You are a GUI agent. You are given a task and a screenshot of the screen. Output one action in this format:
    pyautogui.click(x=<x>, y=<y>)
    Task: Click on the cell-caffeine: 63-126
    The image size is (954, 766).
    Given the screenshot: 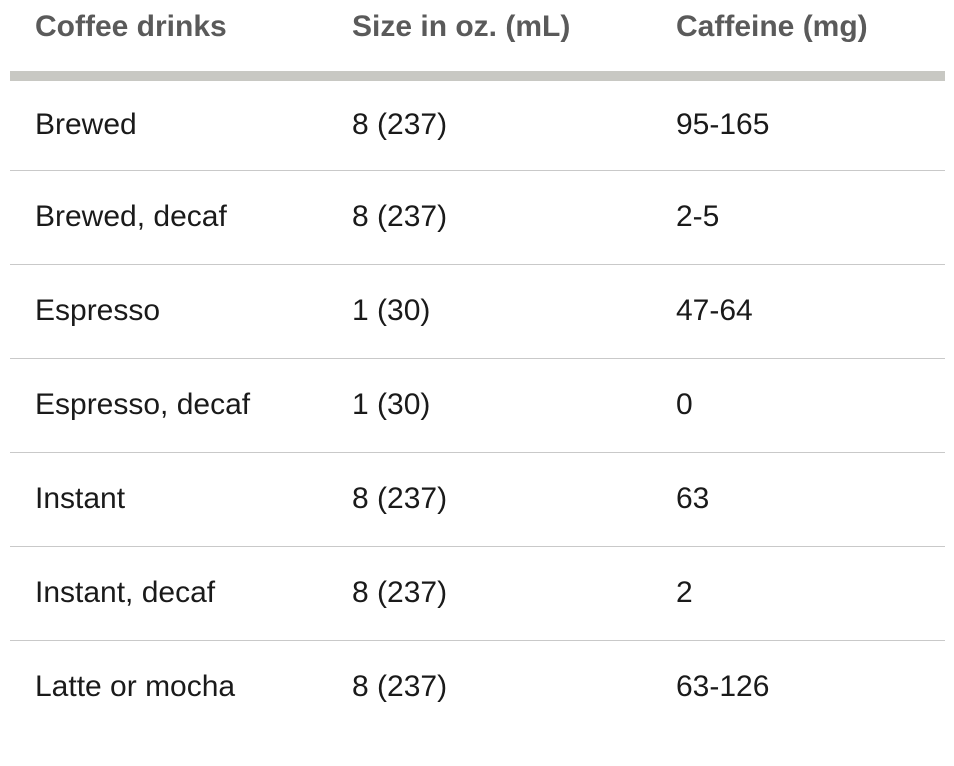 What is the action you would take?
    pyautogui.click(x=723, y=687)
    